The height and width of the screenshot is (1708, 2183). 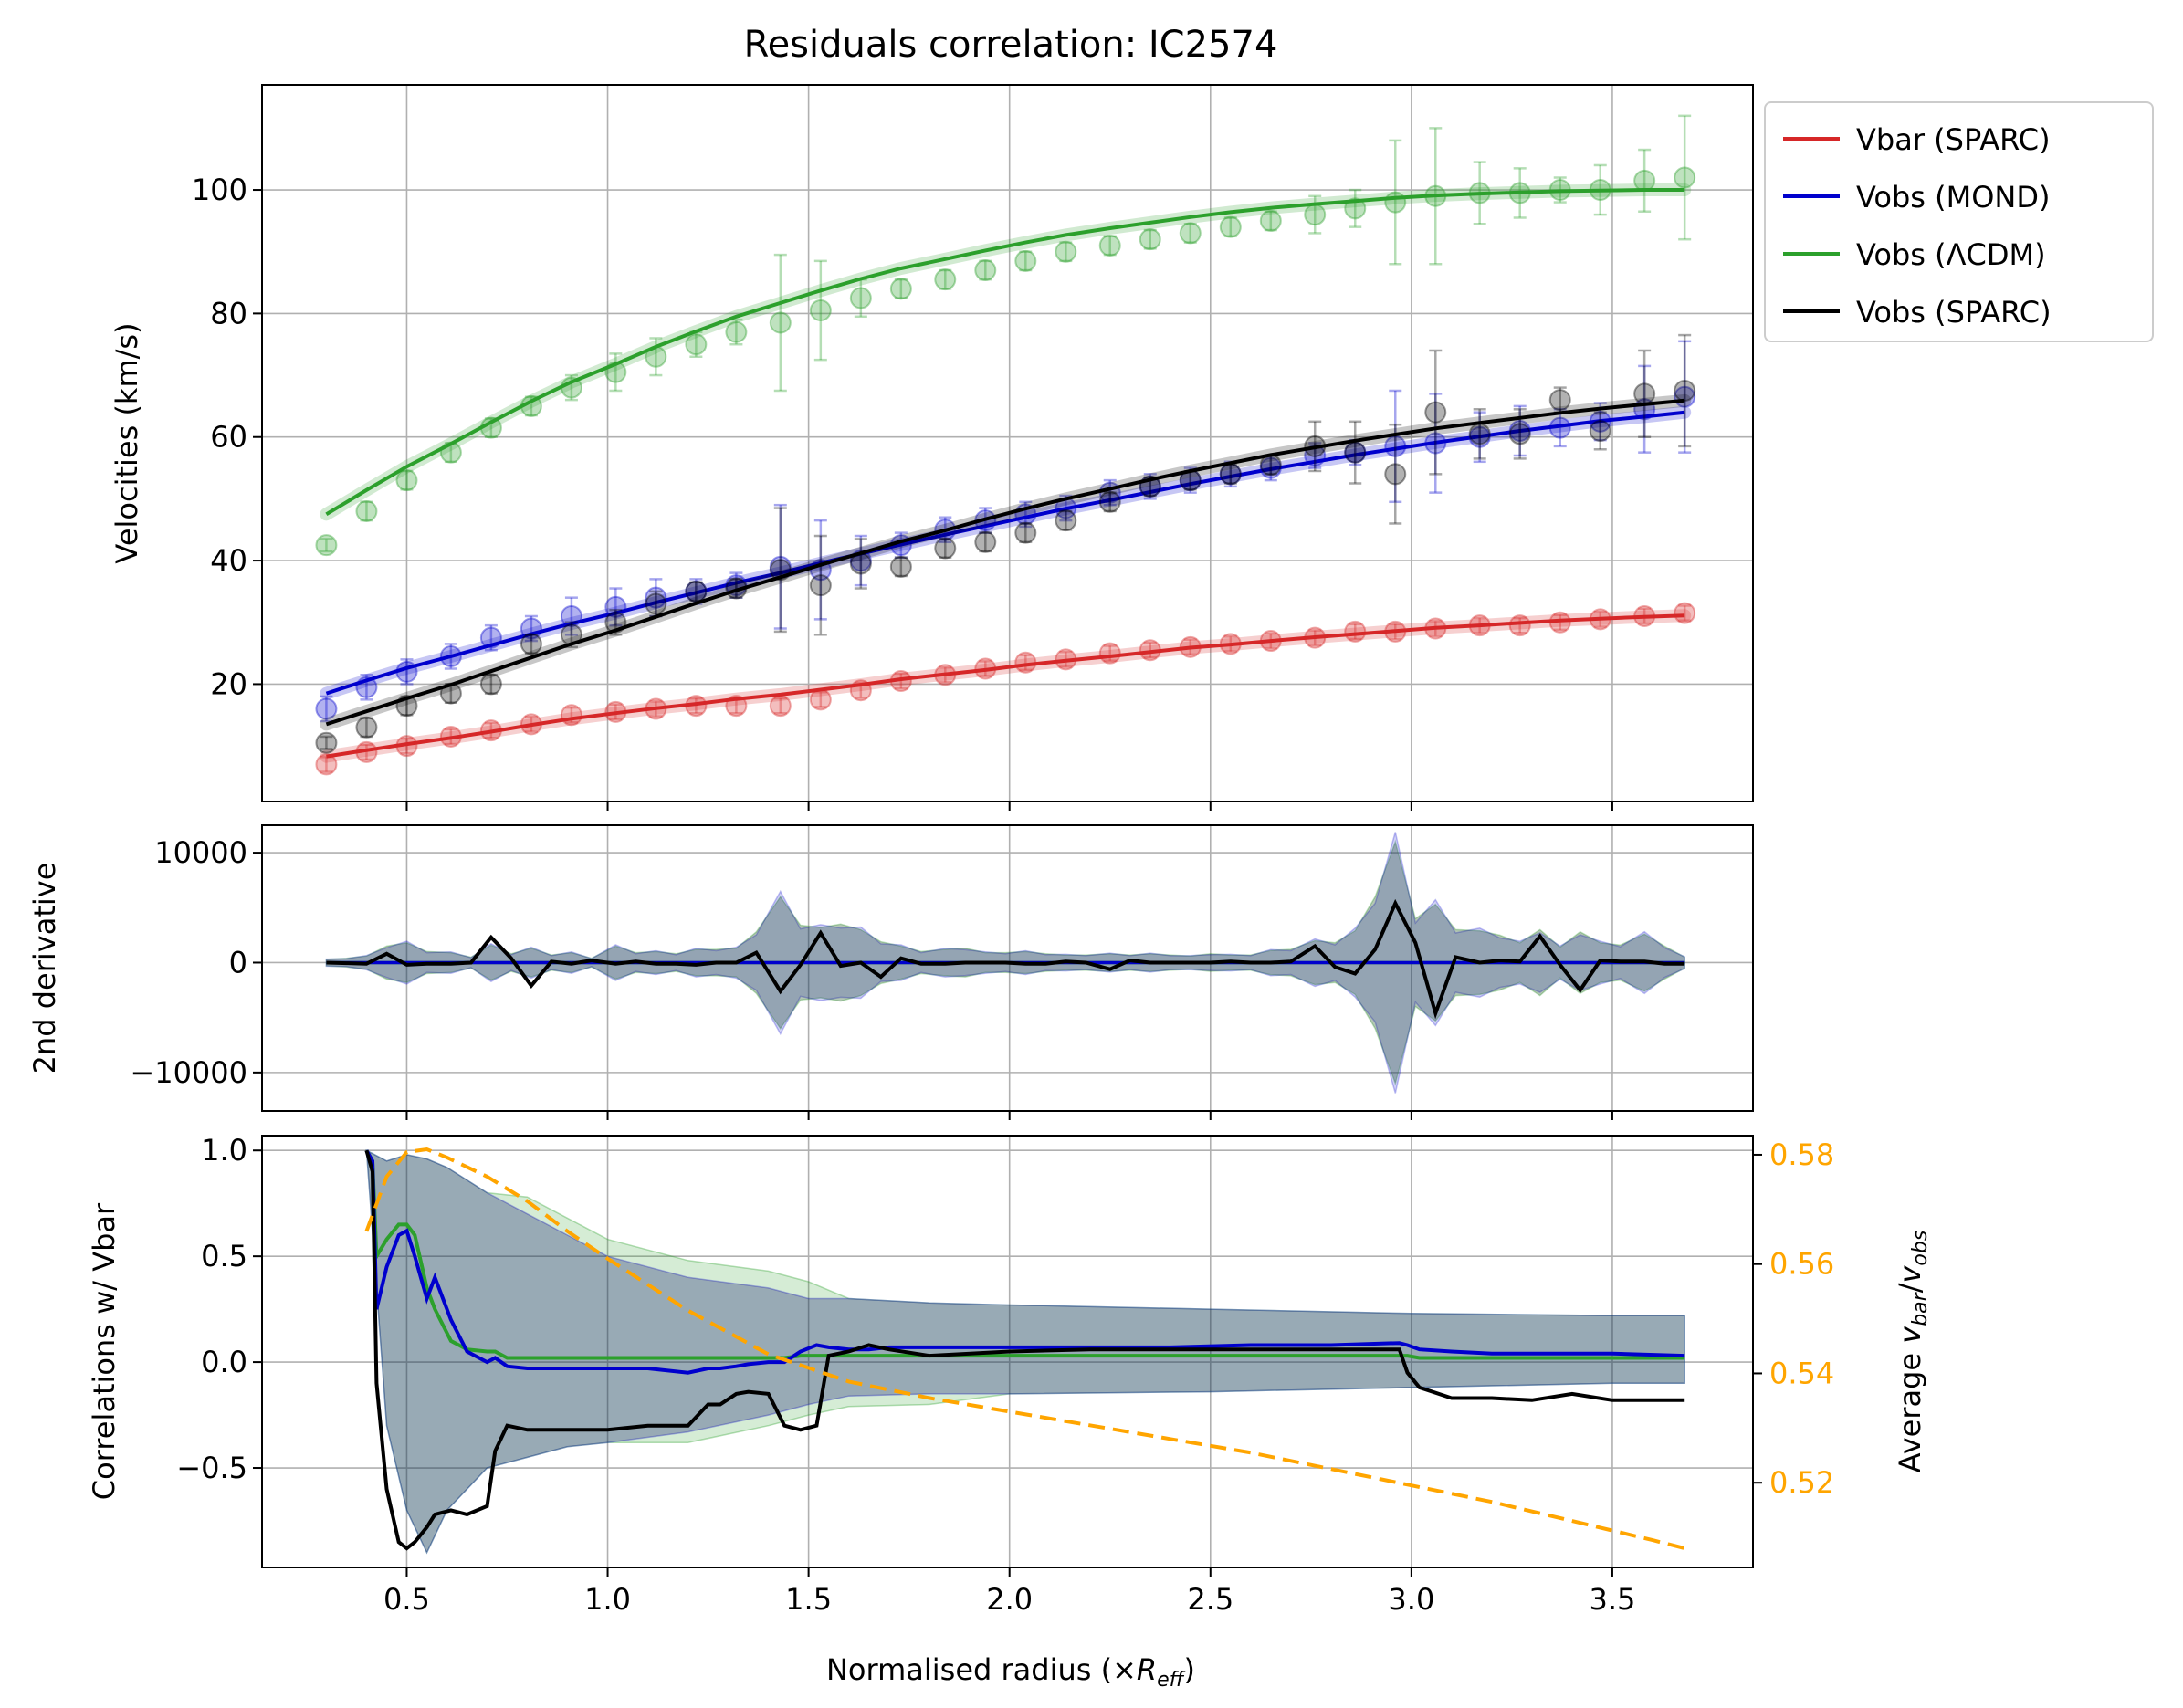 I want to click on chart-title: Residuals correlation: IC2574, so click(x=1011, y=45).